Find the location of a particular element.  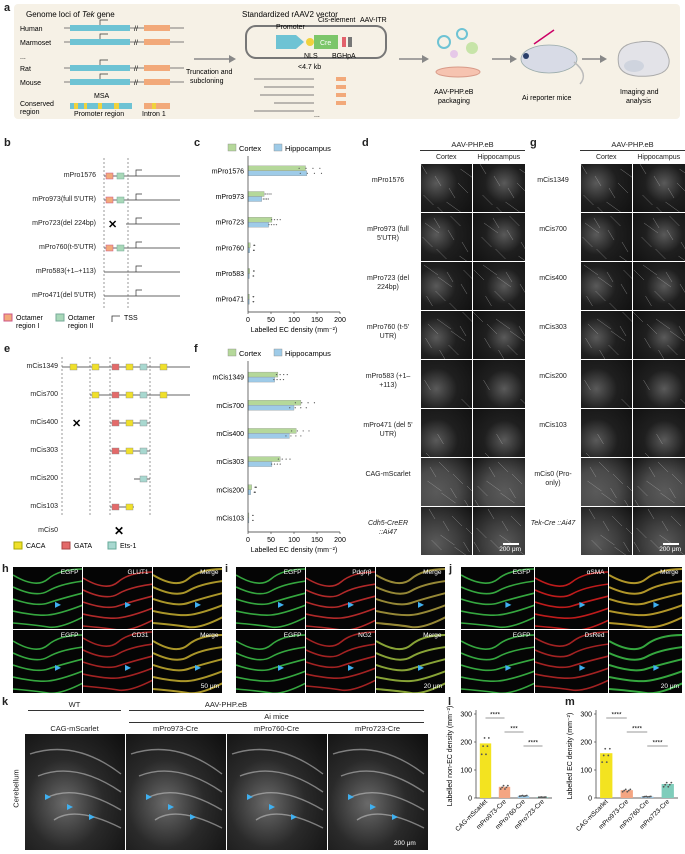

scale-bar is located at coordinates (511, 544).